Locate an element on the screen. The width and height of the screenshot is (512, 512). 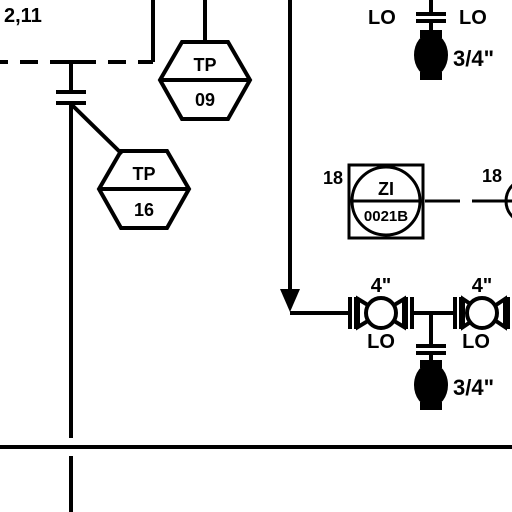
indicator-number-label: 0021B is located at coordinates (386, 216).